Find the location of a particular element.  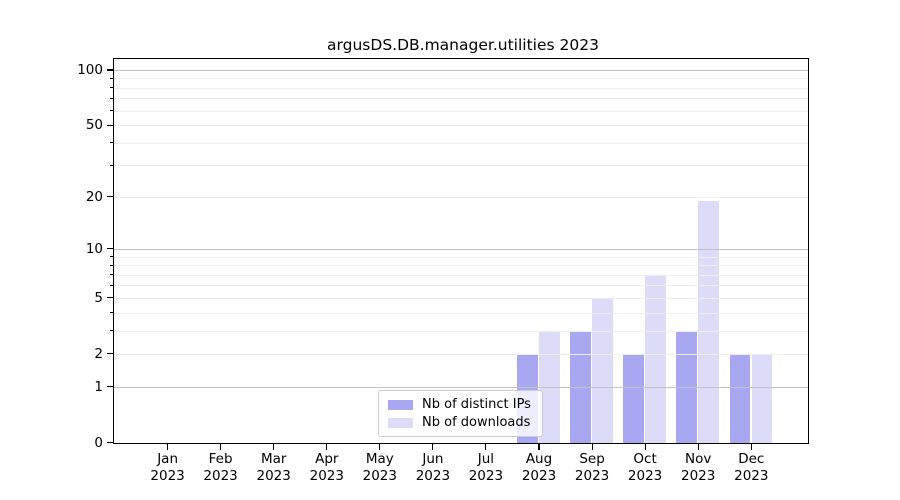

y-axis-tick-label: 10 is located at coordinates (94, 248).